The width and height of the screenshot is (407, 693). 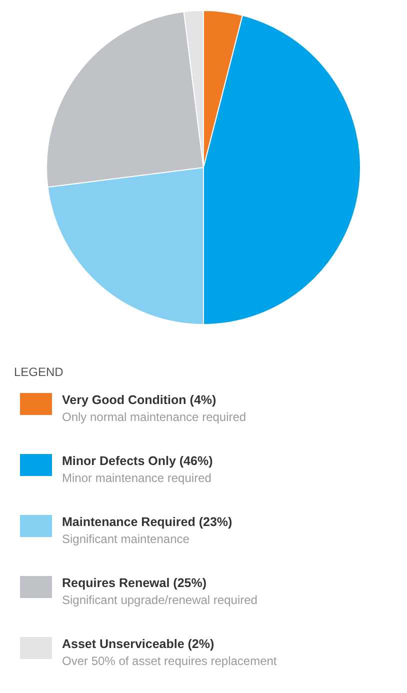 I want to click on text: Significant maintenance, so click(x=126, y=539).